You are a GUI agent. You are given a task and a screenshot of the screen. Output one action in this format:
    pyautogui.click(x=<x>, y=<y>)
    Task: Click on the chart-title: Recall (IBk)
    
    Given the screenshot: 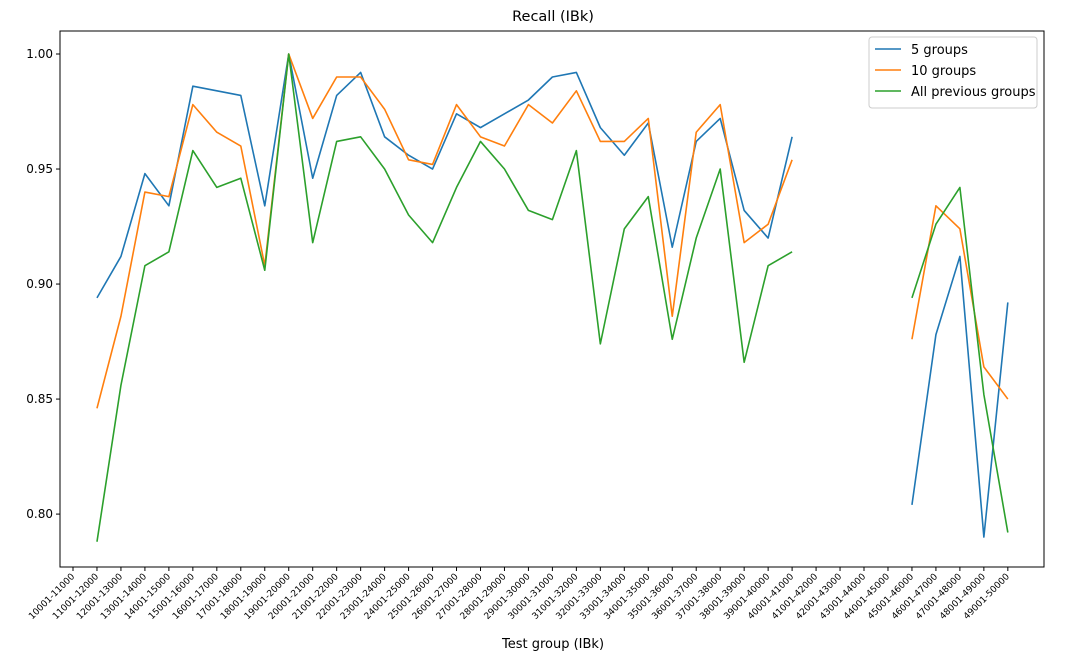 What is the action you would take?
    pyautogui.click(x=553, y=17)
    